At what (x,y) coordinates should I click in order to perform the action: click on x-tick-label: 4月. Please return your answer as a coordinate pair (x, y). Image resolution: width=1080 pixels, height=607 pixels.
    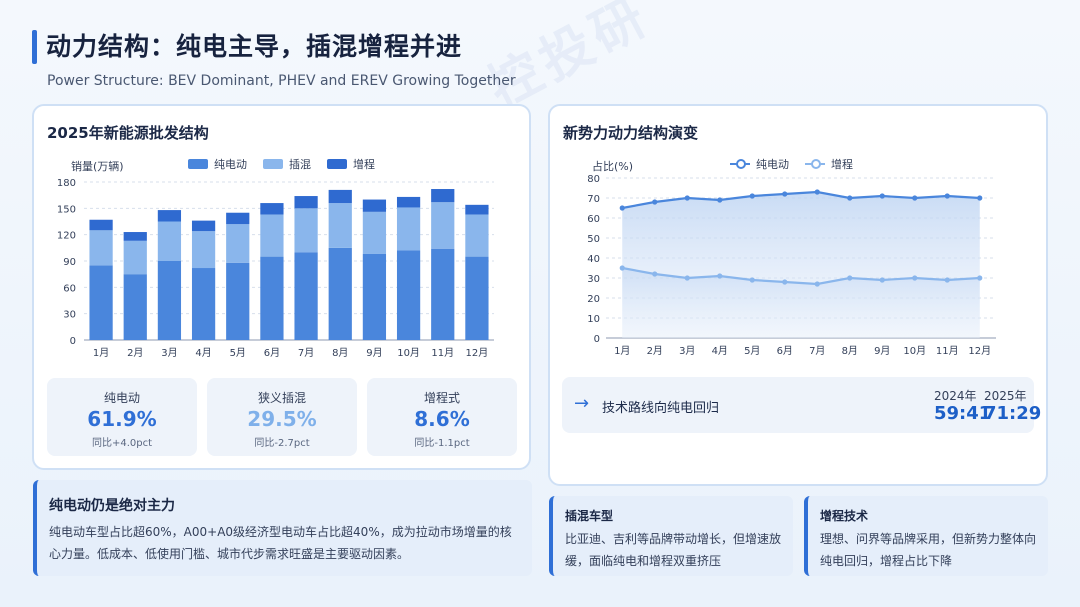
    Looking at the image, I should click on (720, 351).